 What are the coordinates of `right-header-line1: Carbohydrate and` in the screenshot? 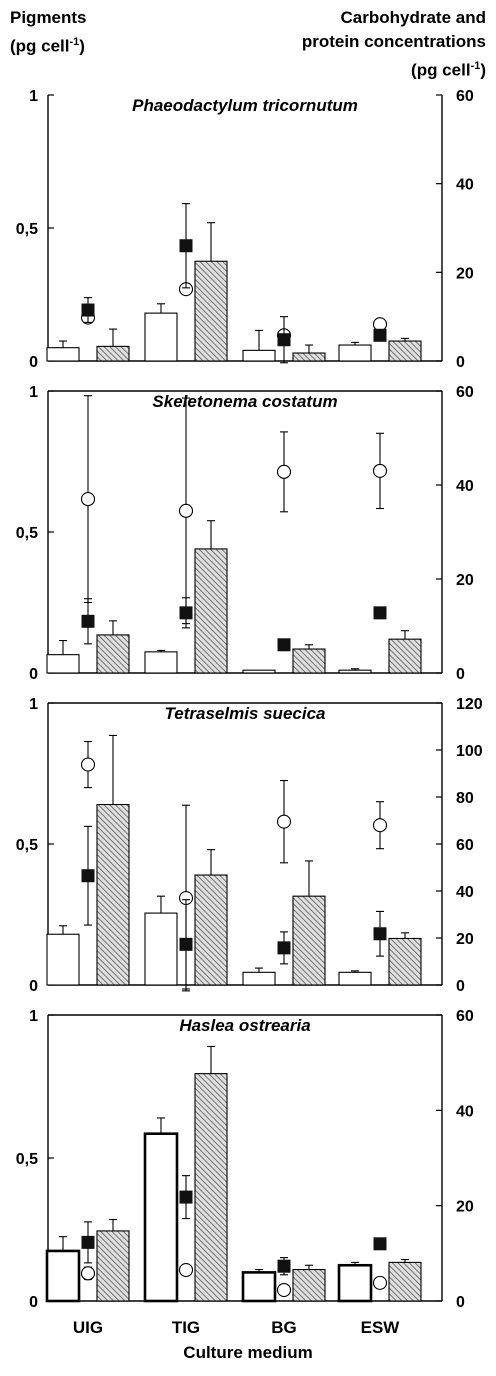 It's located at (413, 17).